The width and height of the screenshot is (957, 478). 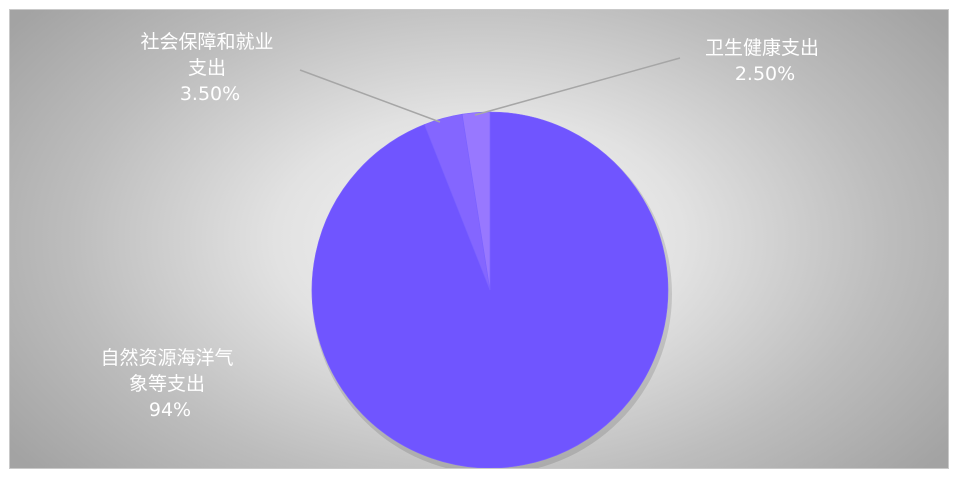 I want to click on label-natural-line2: 象等支出, so click(x=167, y=384).